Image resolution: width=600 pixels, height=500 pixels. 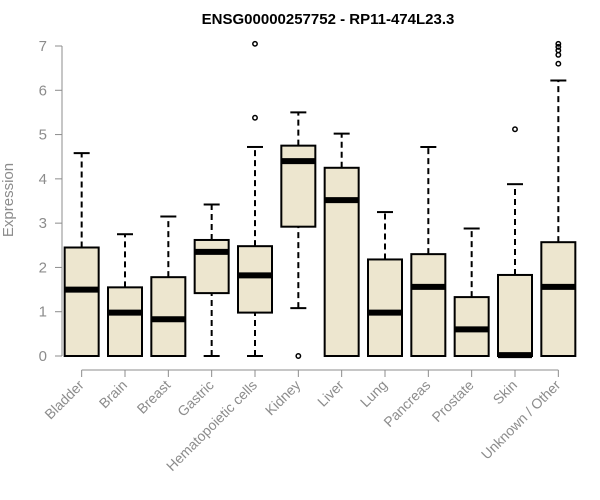 What do you see at coordinates (255, 198) in the screenshot?
I see `box-hematopoietic-cells` at bounding box center [255, 198].